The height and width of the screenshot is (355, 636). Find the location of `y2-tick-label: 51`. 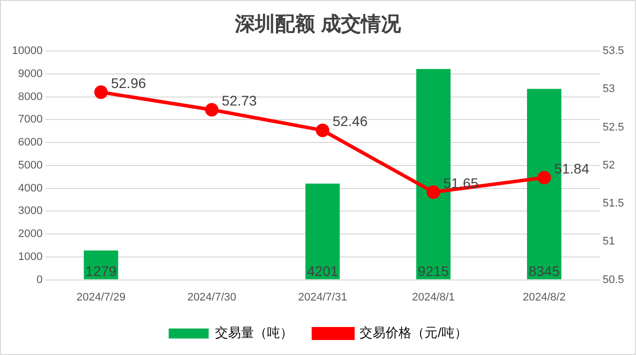

y2-tick-label: 51 is located at coordinates (608, 242).